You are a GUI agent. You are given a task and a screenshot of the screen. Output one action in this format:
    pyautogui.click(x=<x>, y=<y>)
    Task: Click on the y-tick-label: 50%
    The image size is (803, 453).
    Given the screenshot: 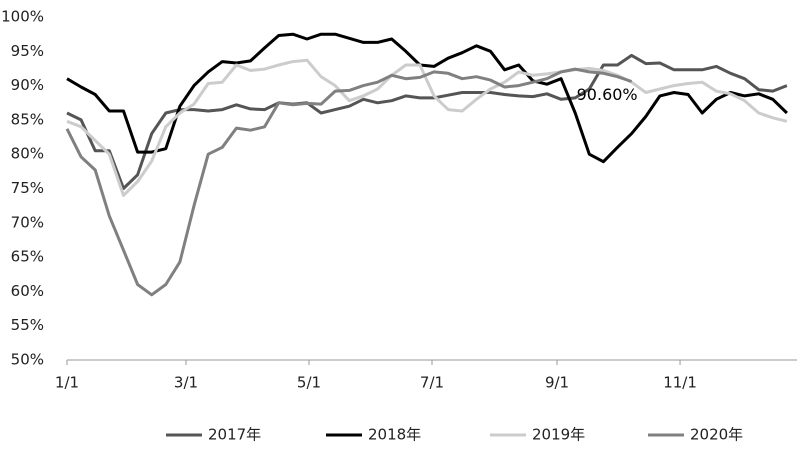 What is the action you would take?
    pyautogui.click(x=27, y=360)
    